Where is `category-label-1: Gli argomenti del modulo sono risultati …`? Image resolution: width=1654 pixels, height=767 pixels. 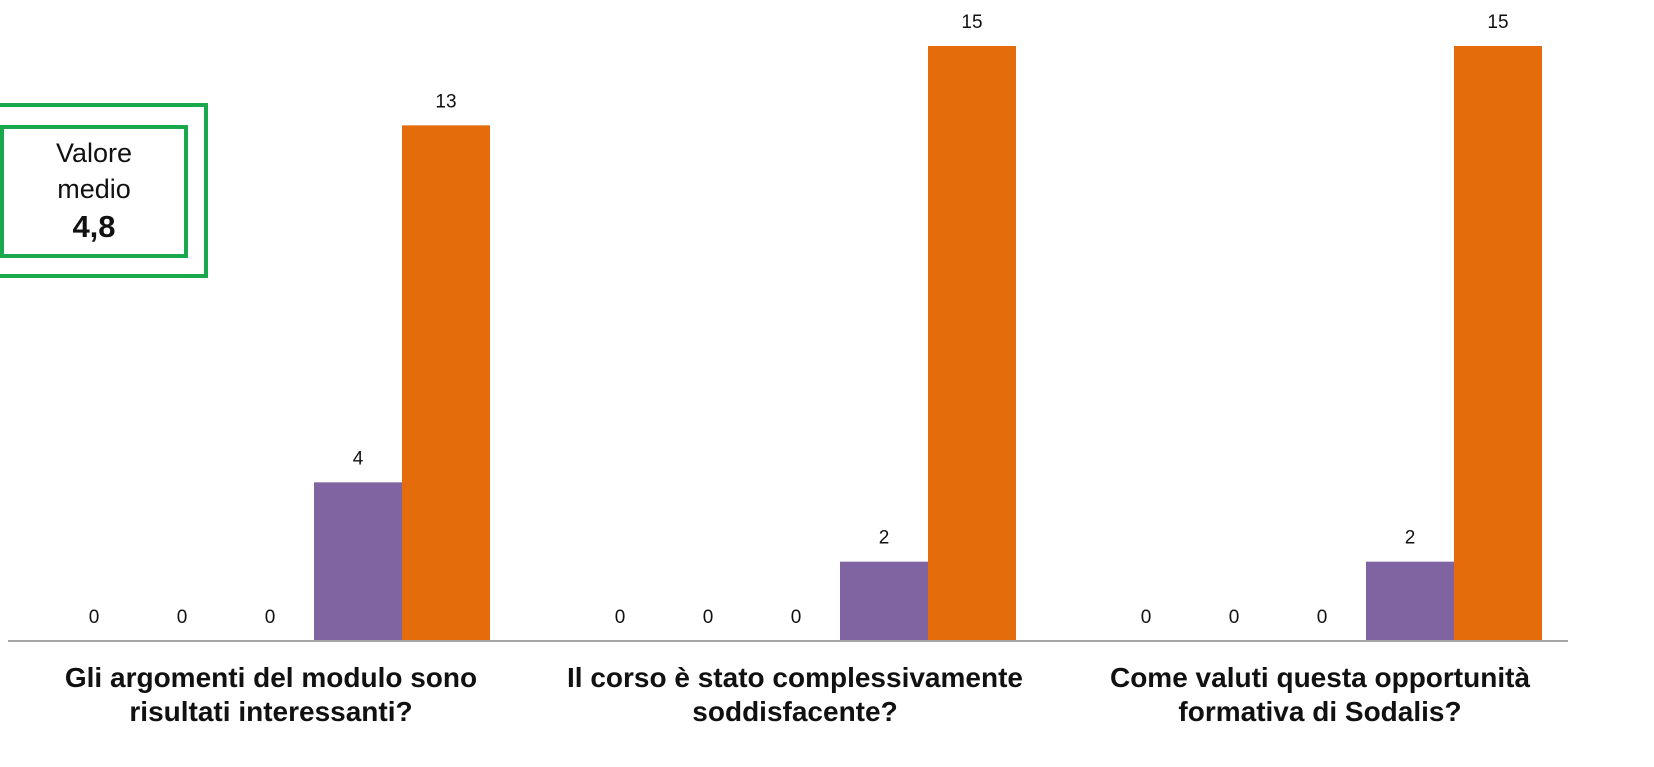 category-label-1: Gli argomenti del modulo sono risultati … is located at coordinates (271, 695).